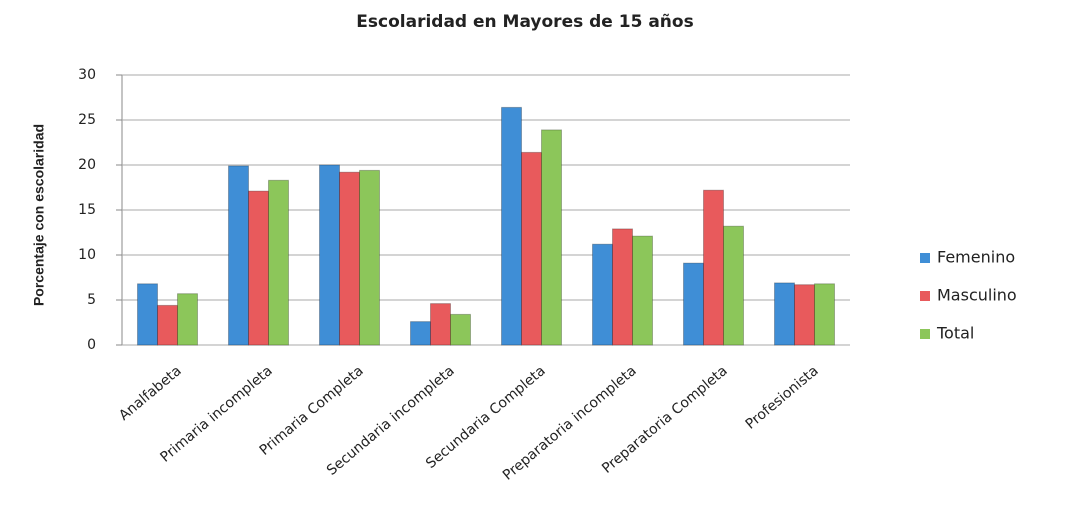  Describe the element at coordinates (524, 22) in the screenshot. I see `chart-title: Escolaridad en Mayores de 15 años` at that location.